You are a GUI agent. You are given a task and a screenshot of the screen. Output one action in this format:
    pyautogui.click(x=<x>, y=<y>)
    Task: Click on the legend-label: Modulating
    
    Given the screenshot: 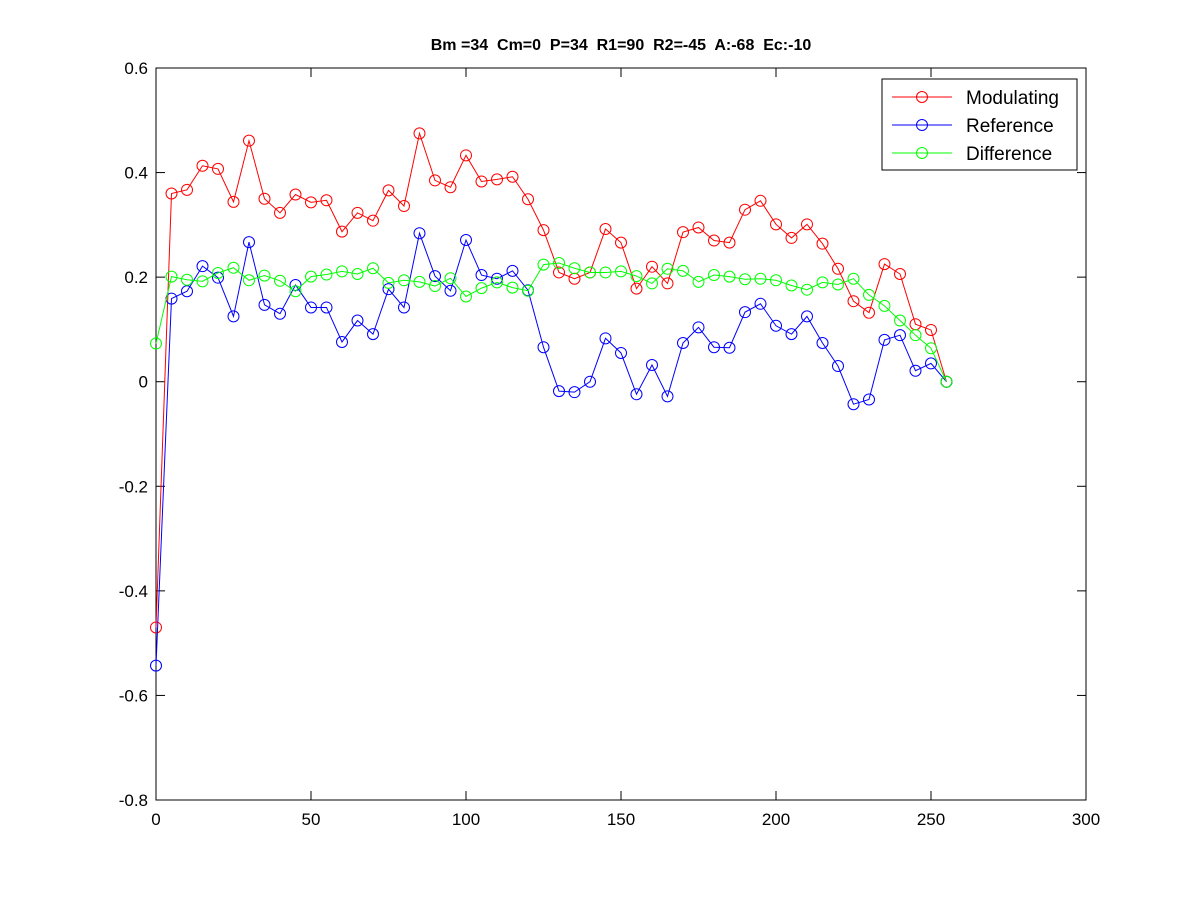 What is the action you would take?
    pyautogui.click(x=1012, y=98)
    